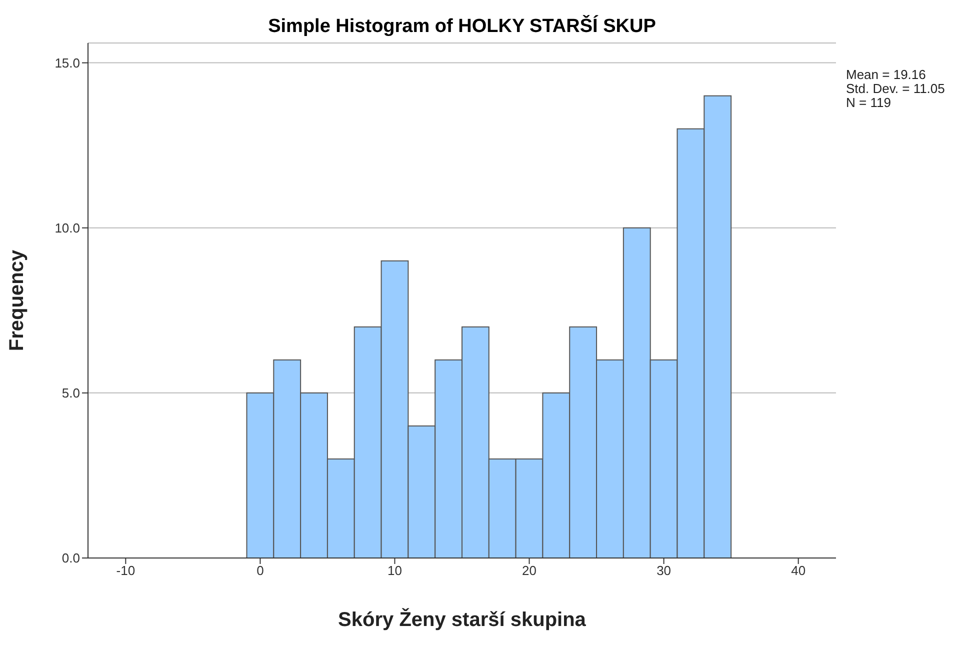  Describe the element at coordinates (71, 393) in the screenshot. I see `y-tick-label: 5.0` at that location.